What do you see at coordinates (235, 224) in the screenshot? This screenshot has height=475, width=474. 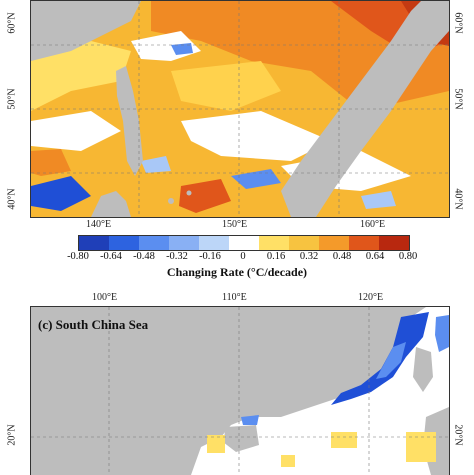 I see `top-lon-label-150: 150°E` at bounding box center [235, 224].